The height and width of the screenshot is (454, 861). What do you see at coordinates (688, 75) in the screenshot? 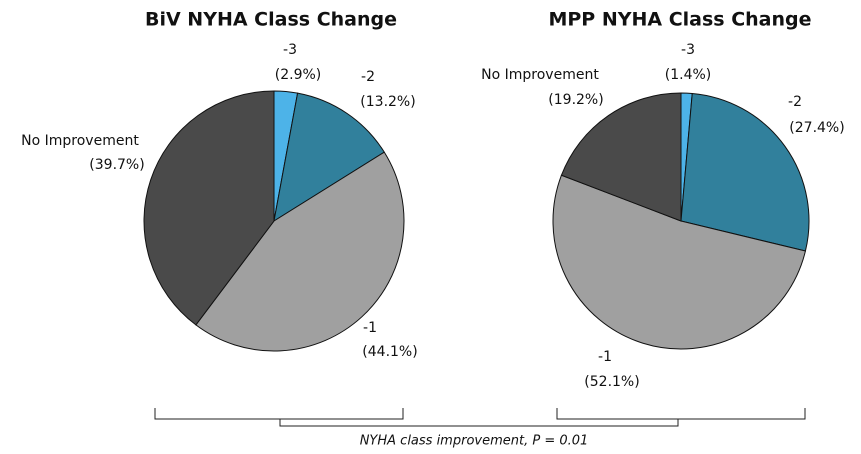
I see `slice-value-label: (1.4%)` at bounding box center [688, 75].